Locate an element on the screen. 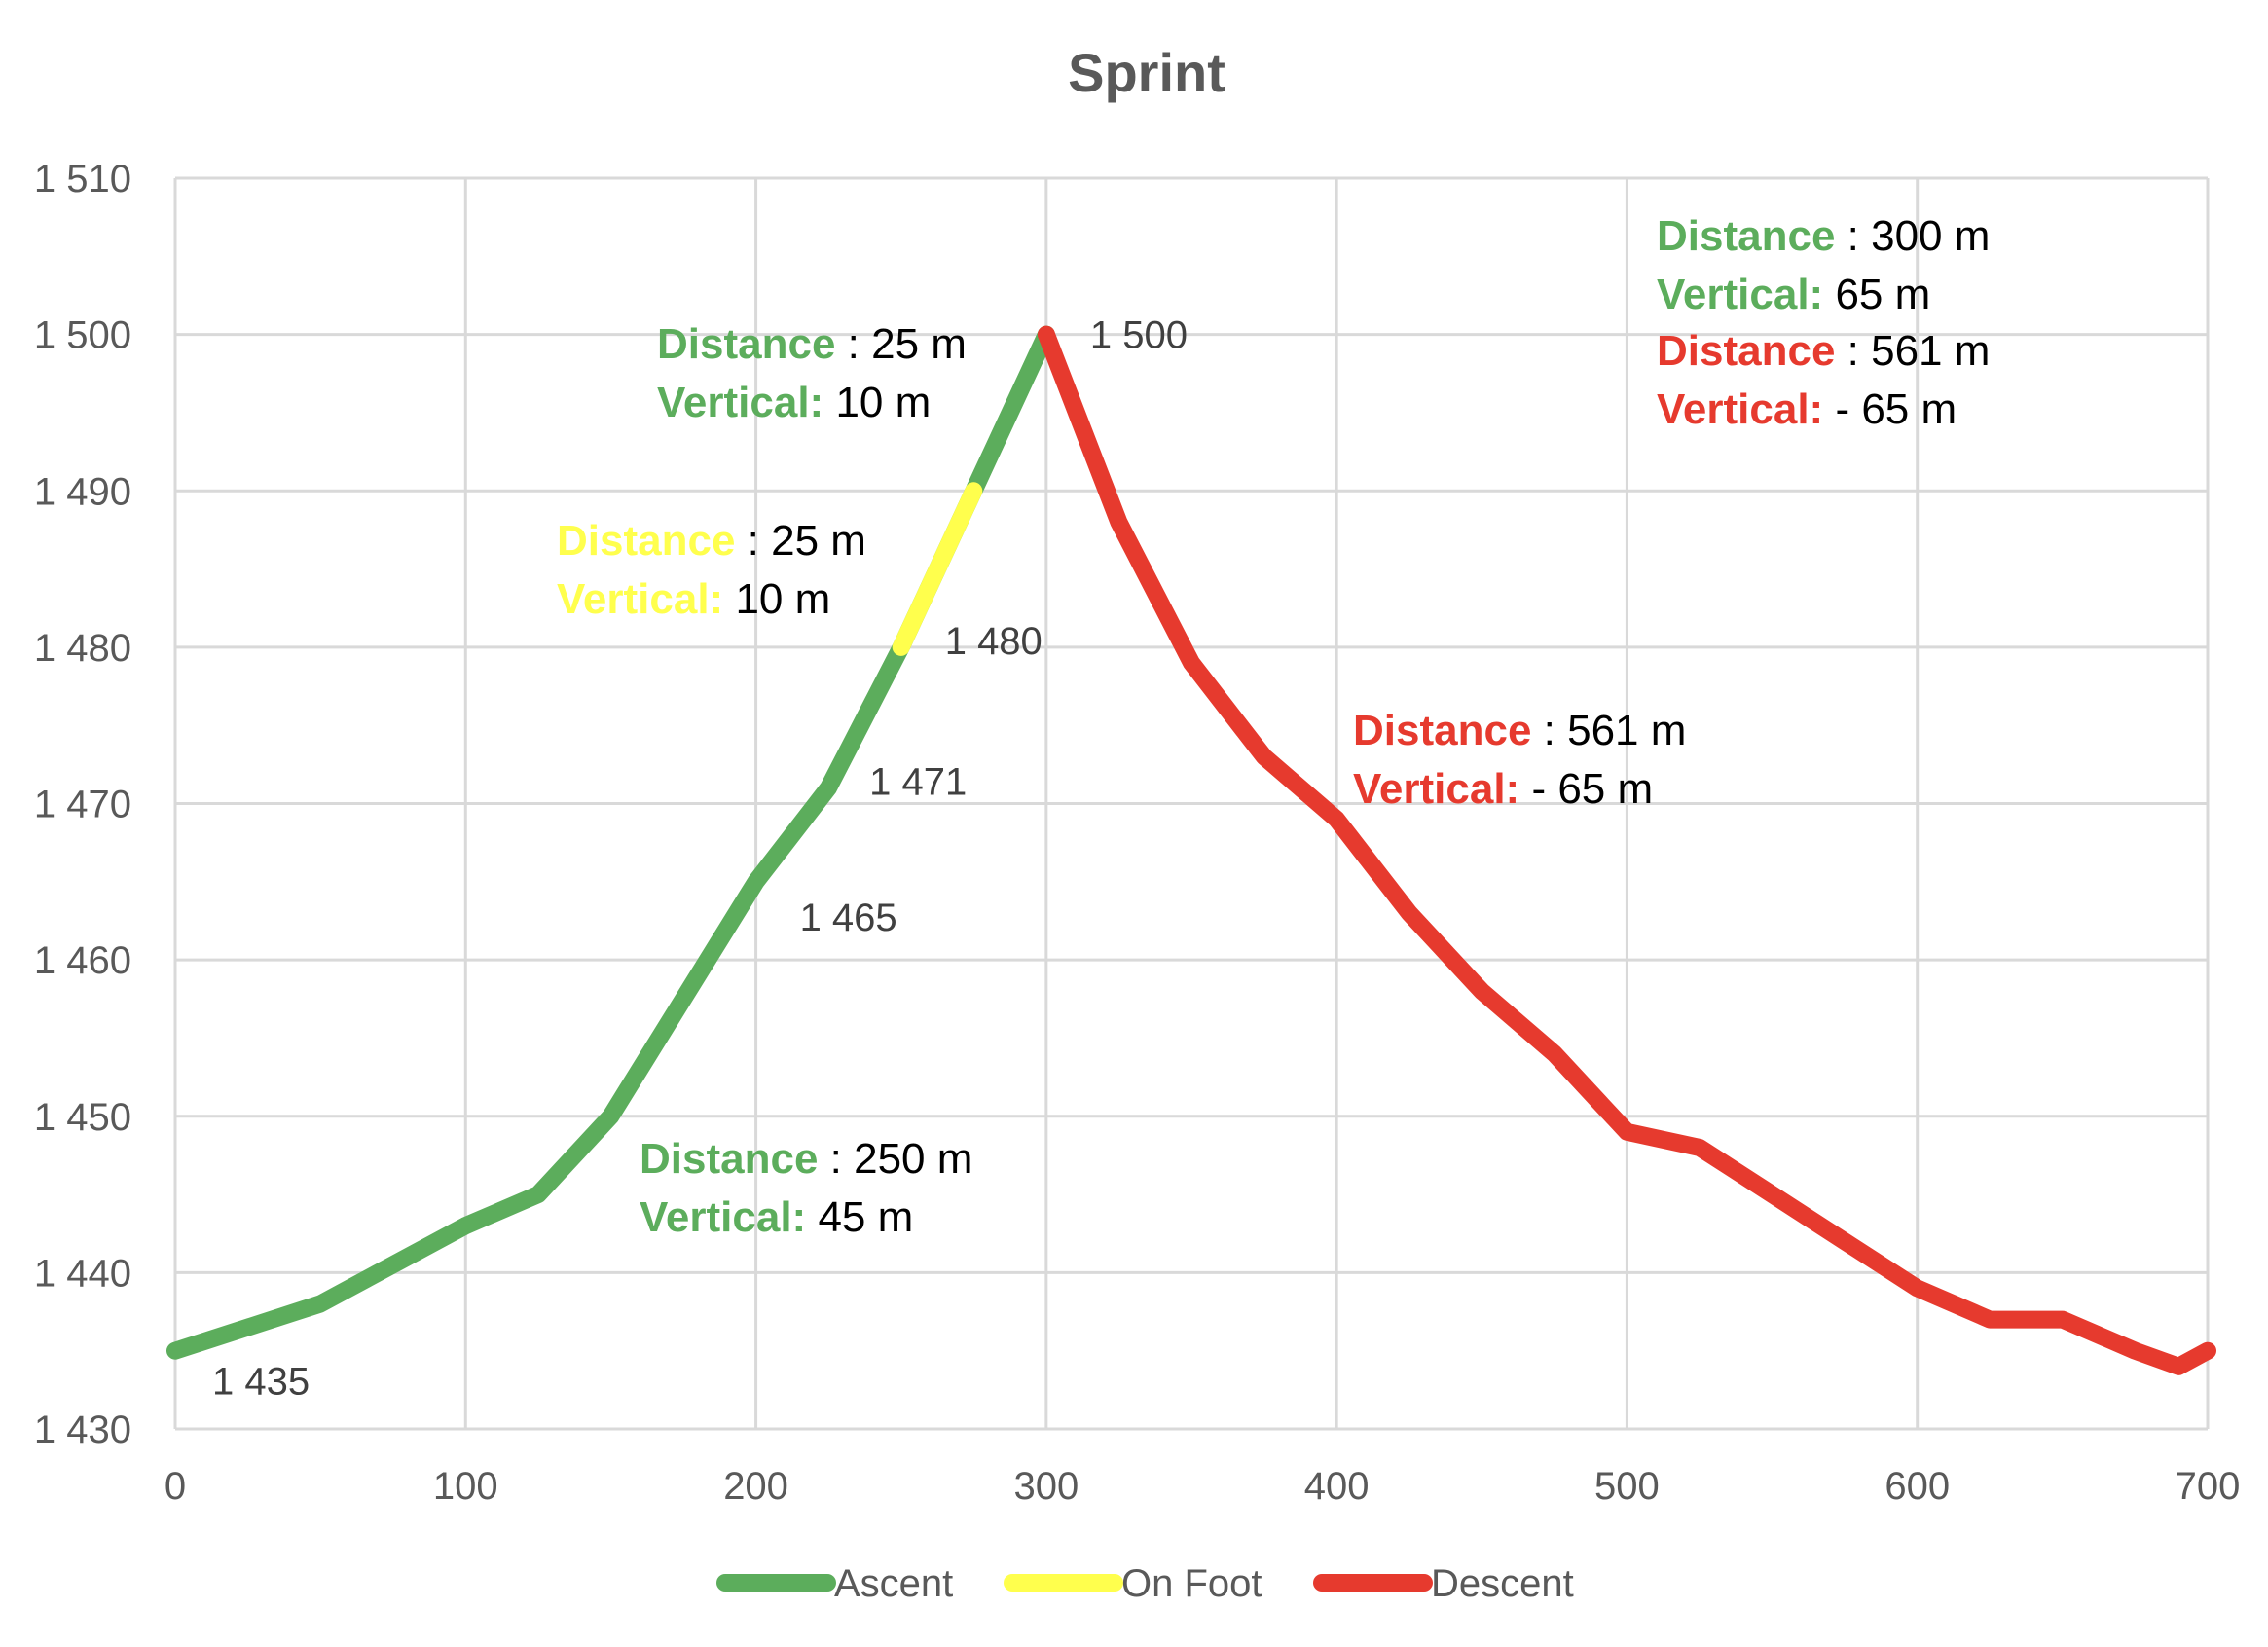 Image resolution: width=2268 pixels, height=1647 pixels. y-tick-label: 1 470 is located at coordinates (82, 805).